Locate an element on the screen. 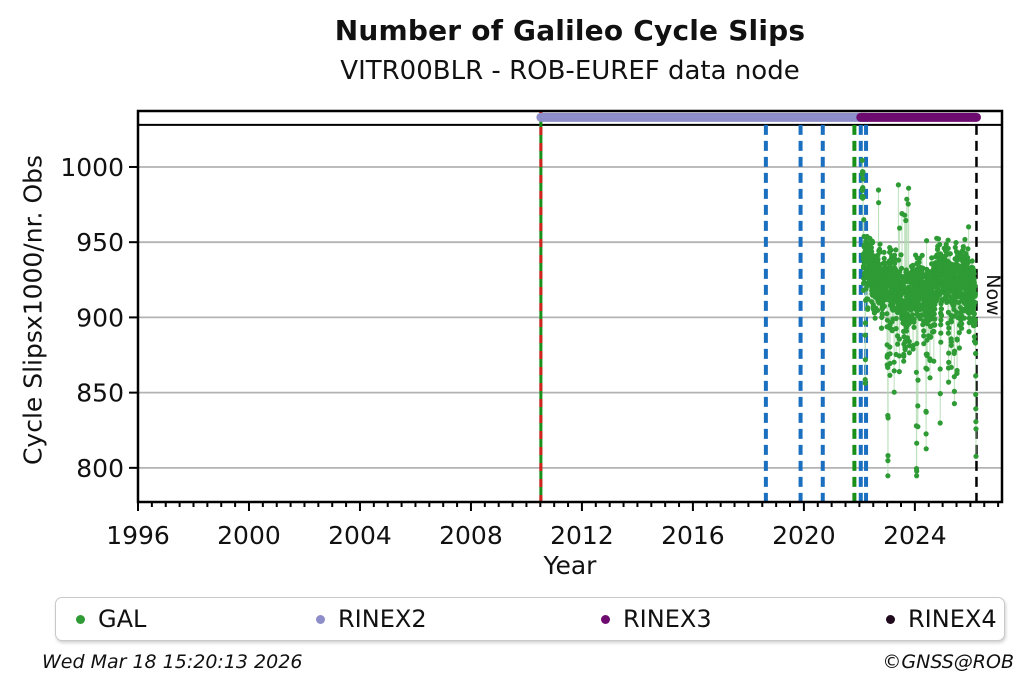 The width and height of the screenshot is (1024, 699). y-tick-label: 950 is located at coordinates (100, 242).